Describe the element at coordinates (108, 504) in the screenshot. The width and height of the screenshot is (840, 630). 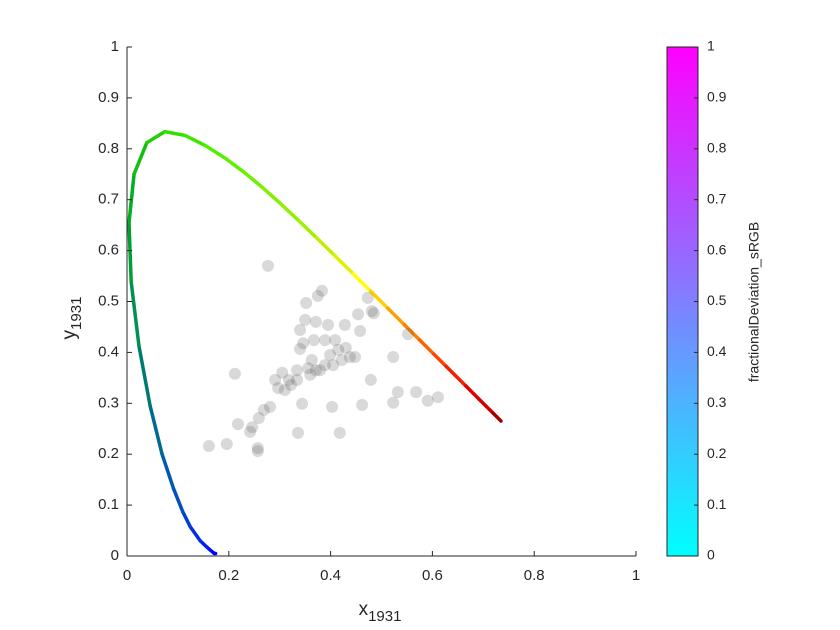
I see `y-tick-label: 0.1` at that location.